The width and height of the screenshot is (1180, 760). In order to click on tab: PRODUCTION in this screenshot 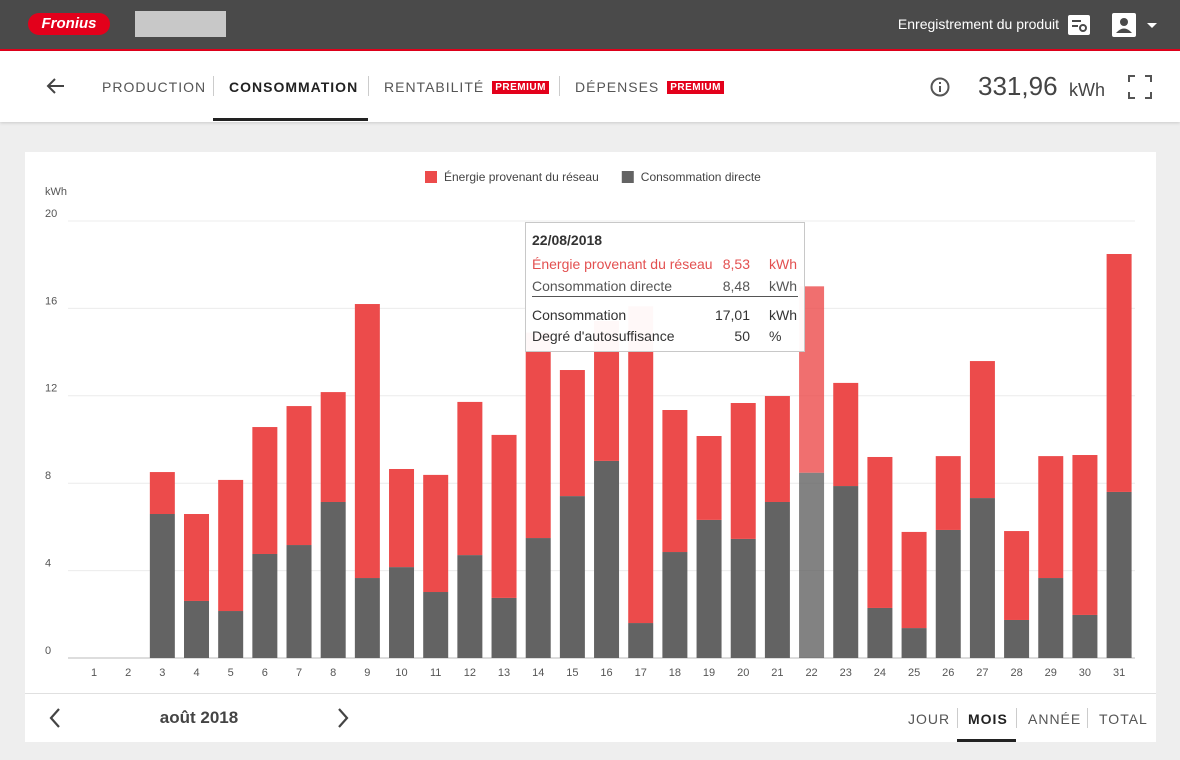, I will do `click(154, 87)`.